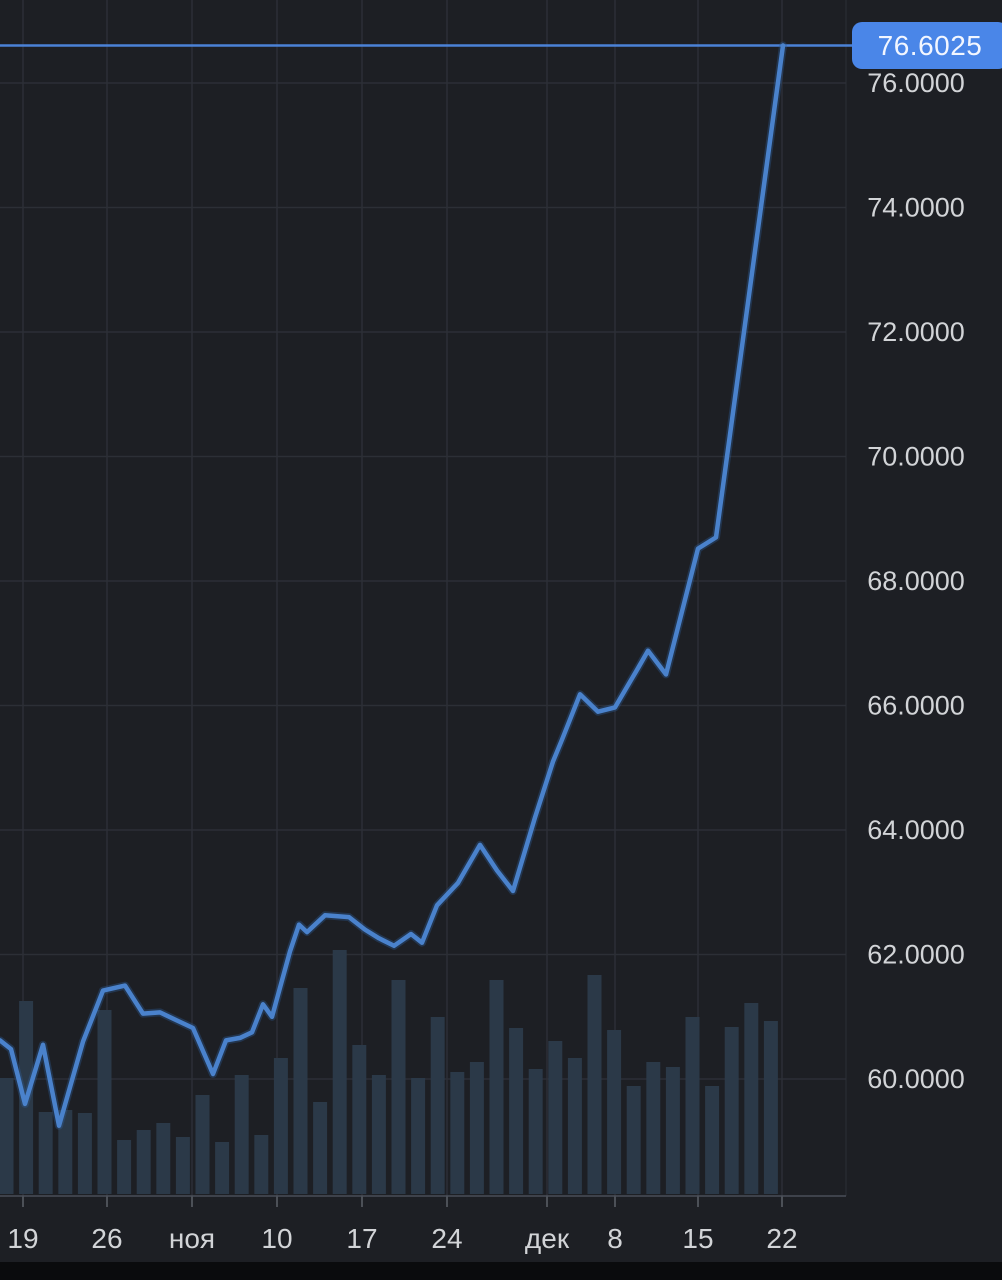 This screenshot has height=1280, width=1002. Describe the element at coordinates (916, 830) in the screenshot. I see `y-axis-label: 64.0000` at that location.